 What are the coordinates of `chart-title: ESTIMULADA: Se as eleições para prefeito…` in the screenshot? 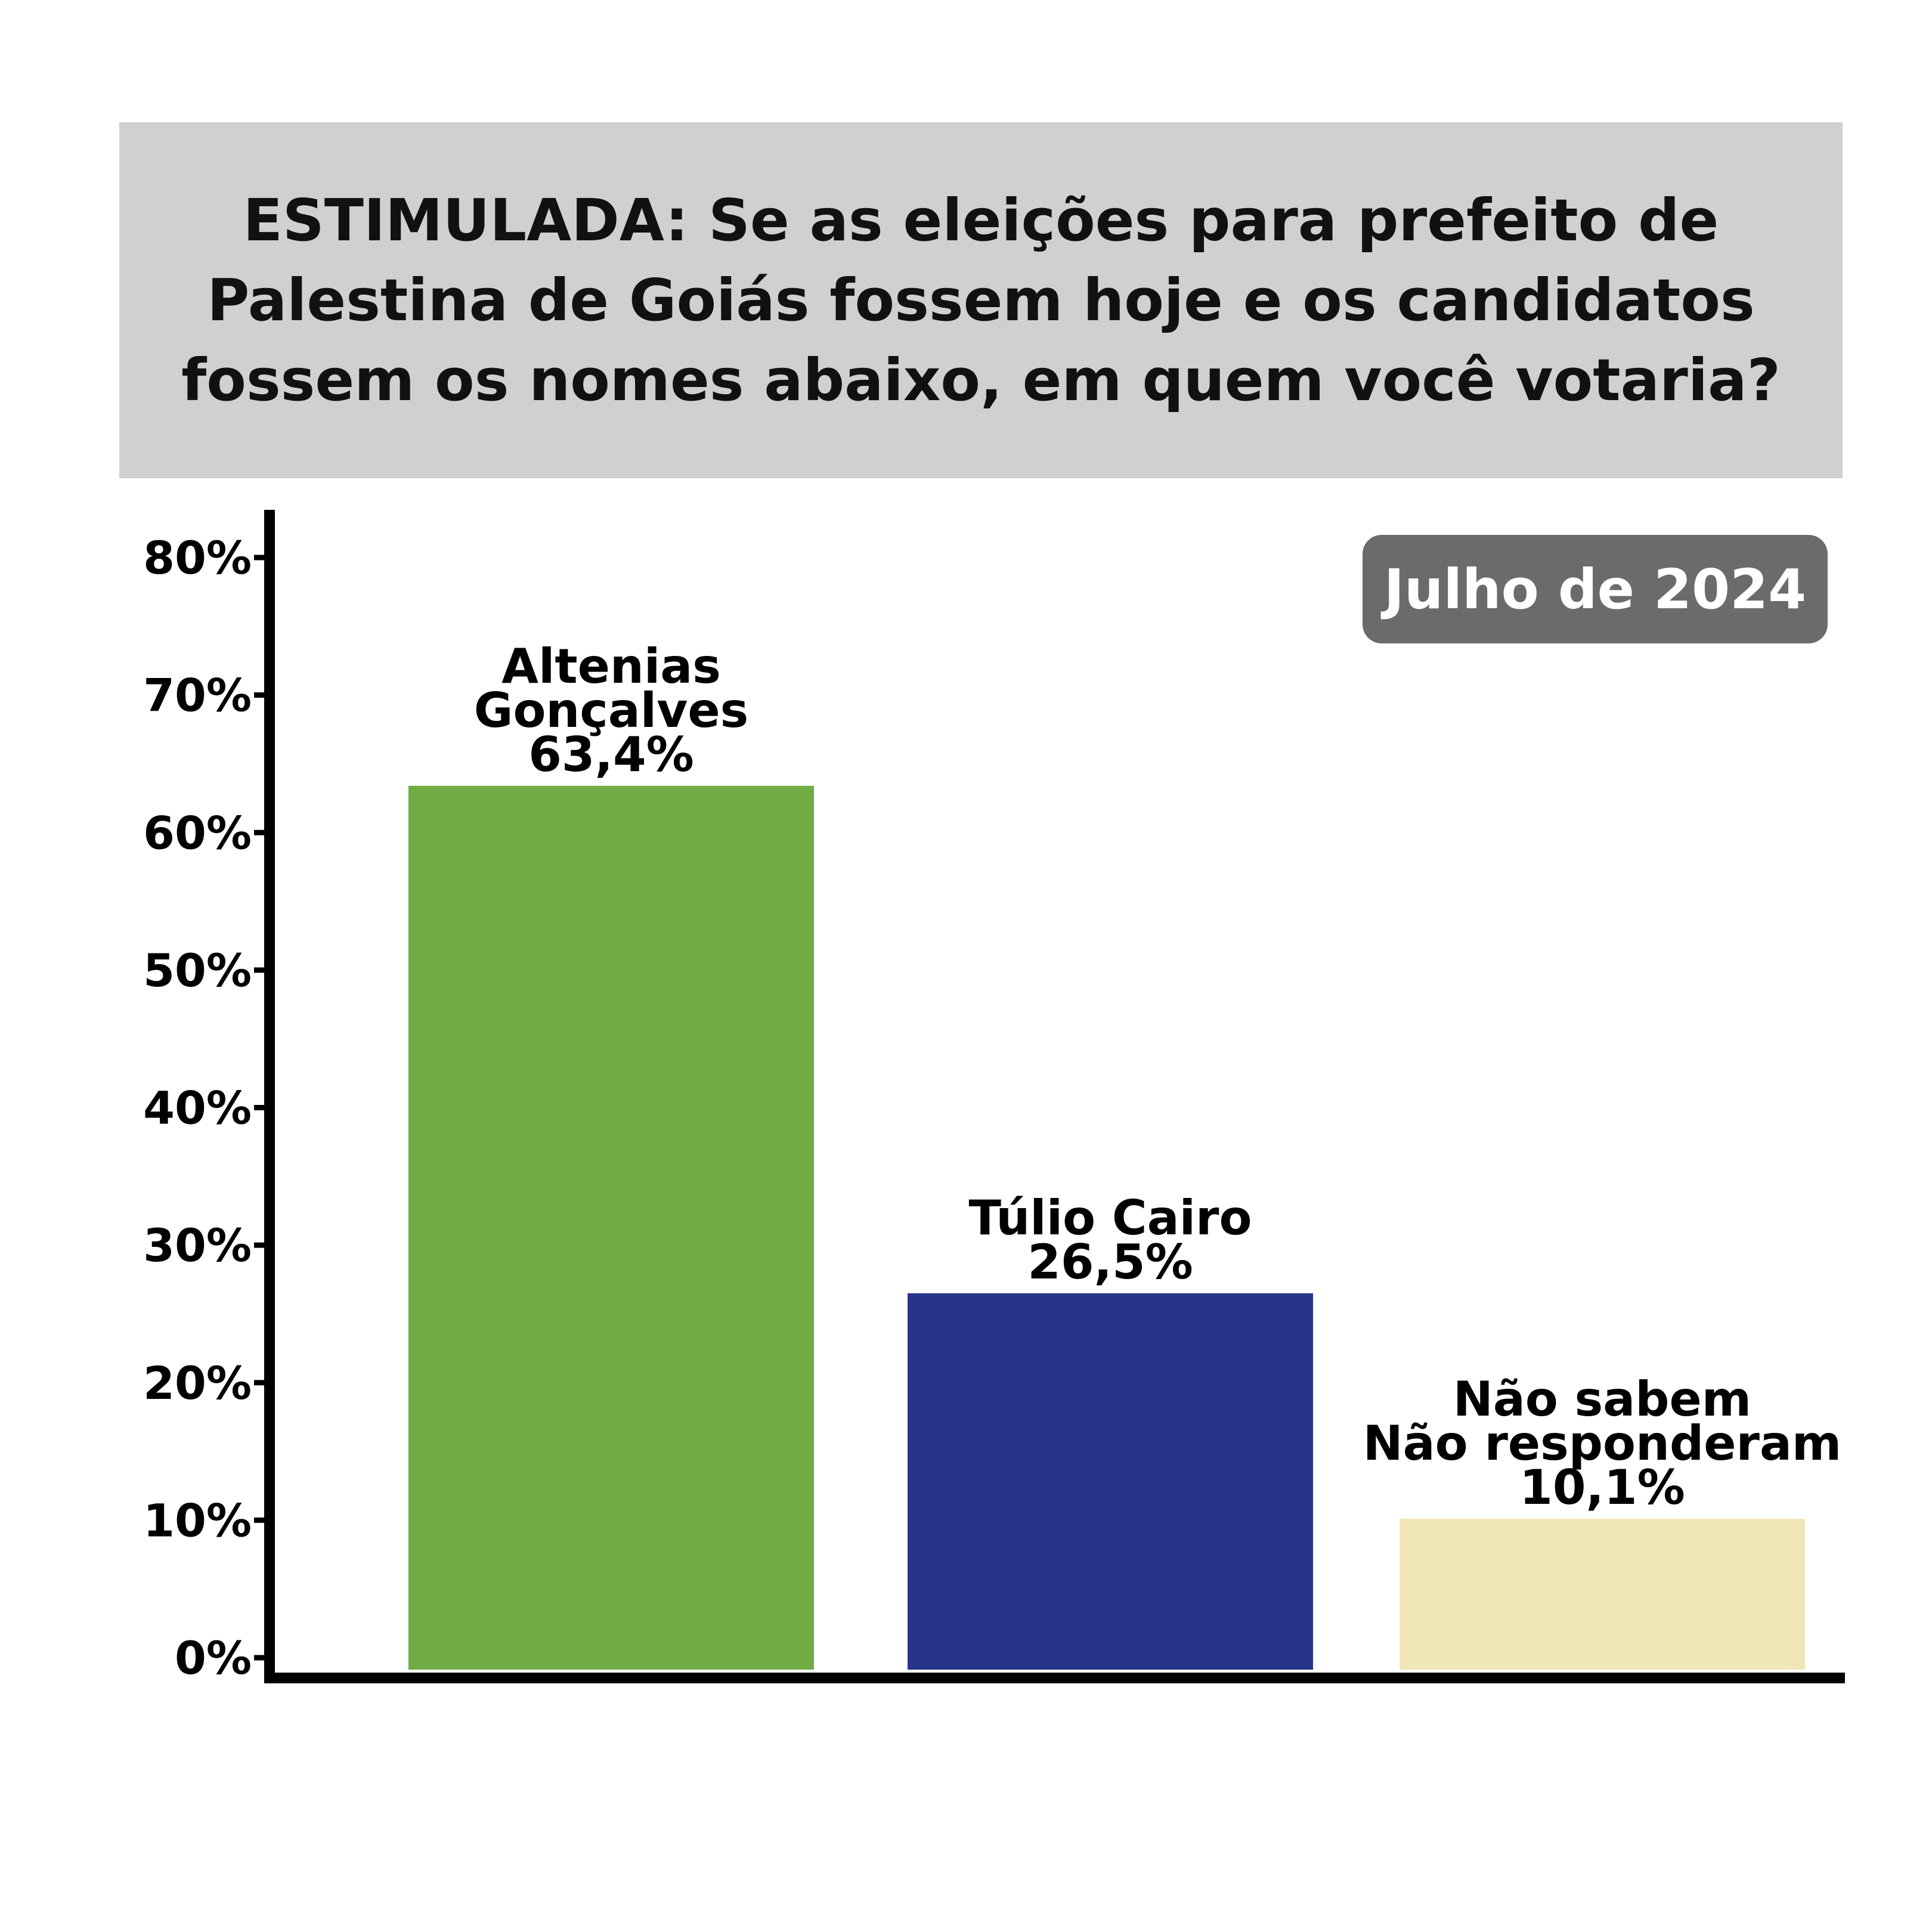 It's located at (981, 300).